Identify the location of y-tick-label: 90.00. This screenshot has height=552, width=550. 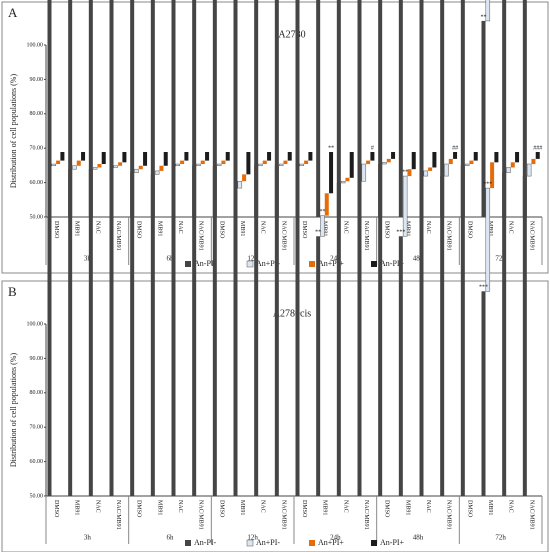
(37, 359).